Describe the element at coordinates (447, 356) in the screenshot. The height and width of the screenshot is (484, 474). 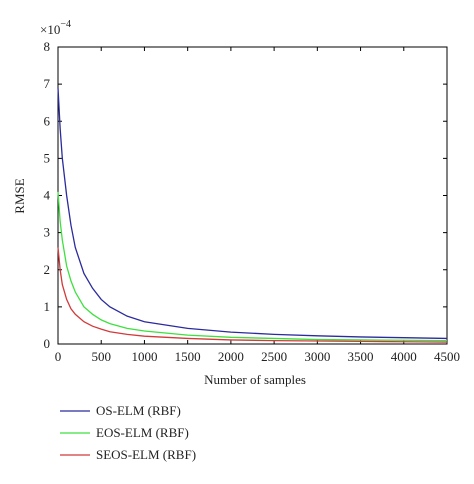
I see `x-tick-label: 4500` at that location.